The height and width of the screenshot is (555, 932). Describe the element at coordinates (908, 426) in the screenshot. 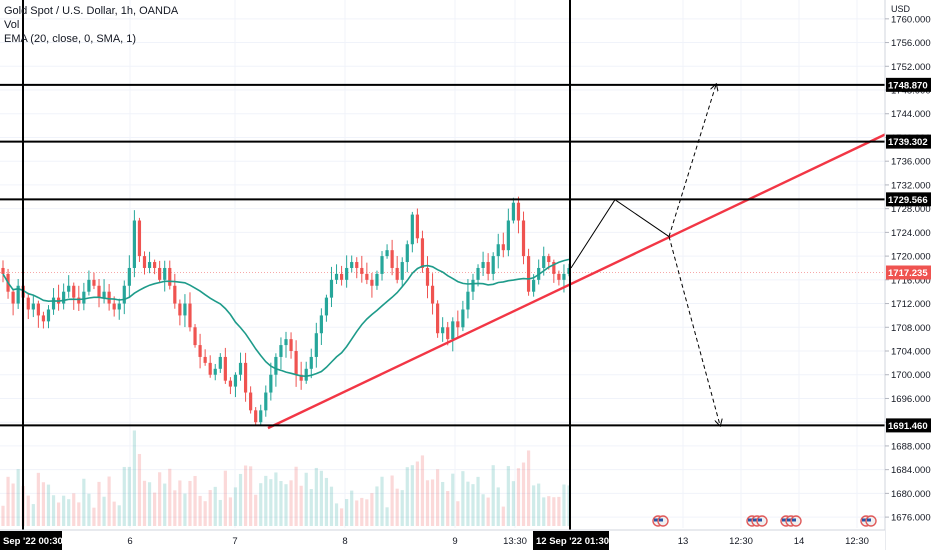

I see `level-price-label: 1691.460` at that location.